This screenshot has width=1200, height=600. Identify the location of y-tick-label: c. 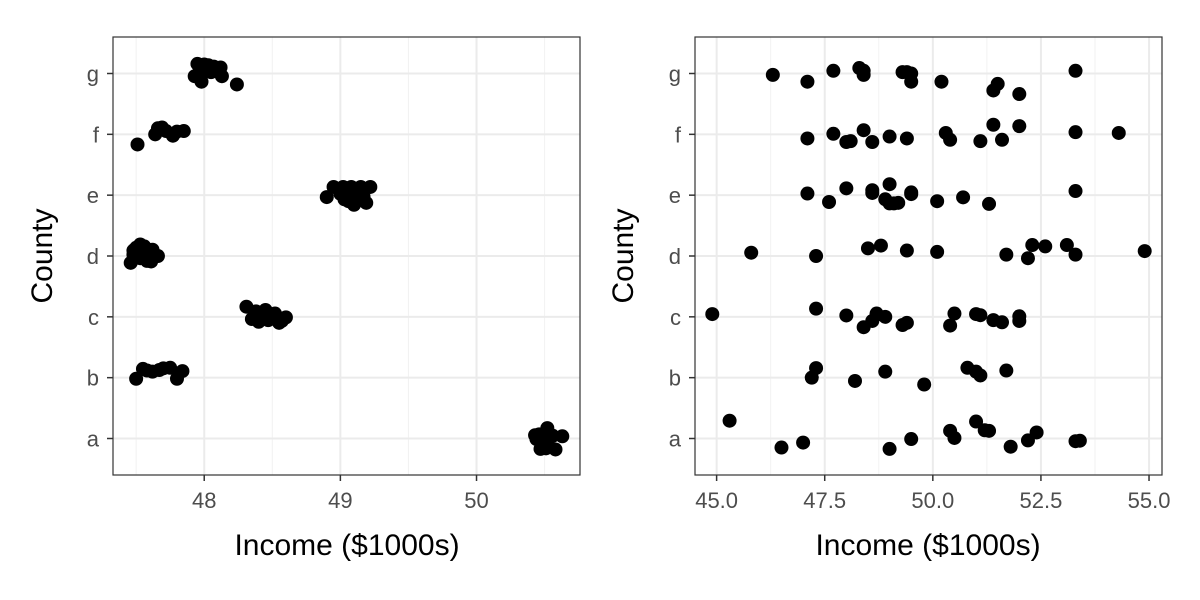
(675, 317).